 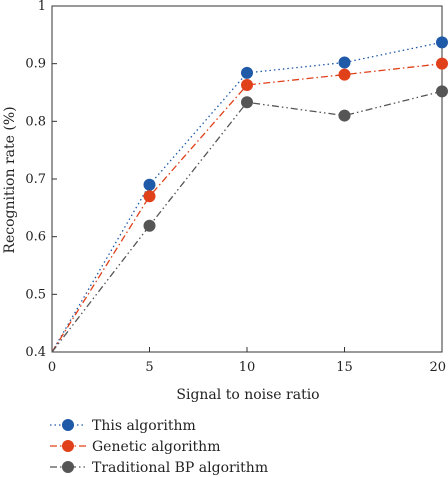 What do you see at coordinates (35, 352) in the screenshot?
I see `y-tick-label: 0.4` at bounding box center [35, 352].